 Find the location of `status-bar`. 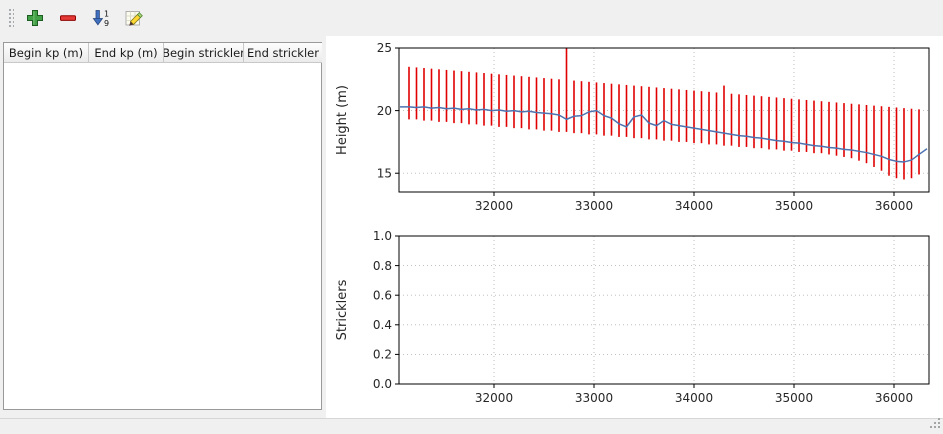

status-bar is located at coordinates (471, 426).